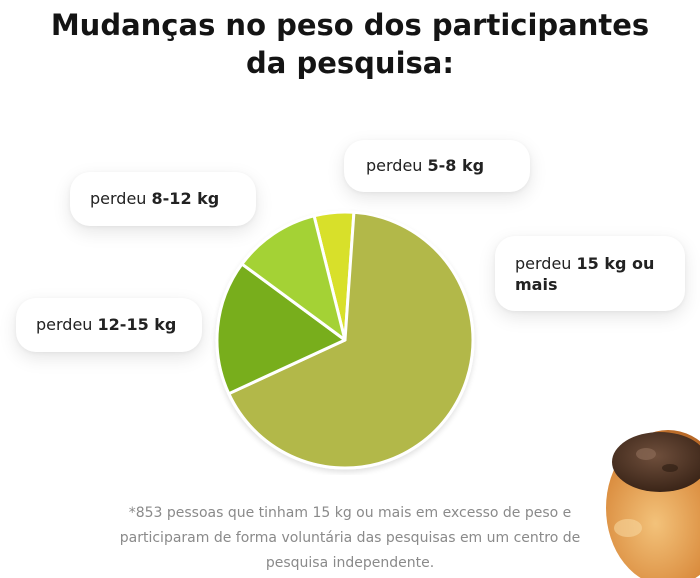  What do you see at coordinates (350, 563) in the screenshot?
I see `footnote-line-3: pesquisa independente.` at bounding box center [350, 563].